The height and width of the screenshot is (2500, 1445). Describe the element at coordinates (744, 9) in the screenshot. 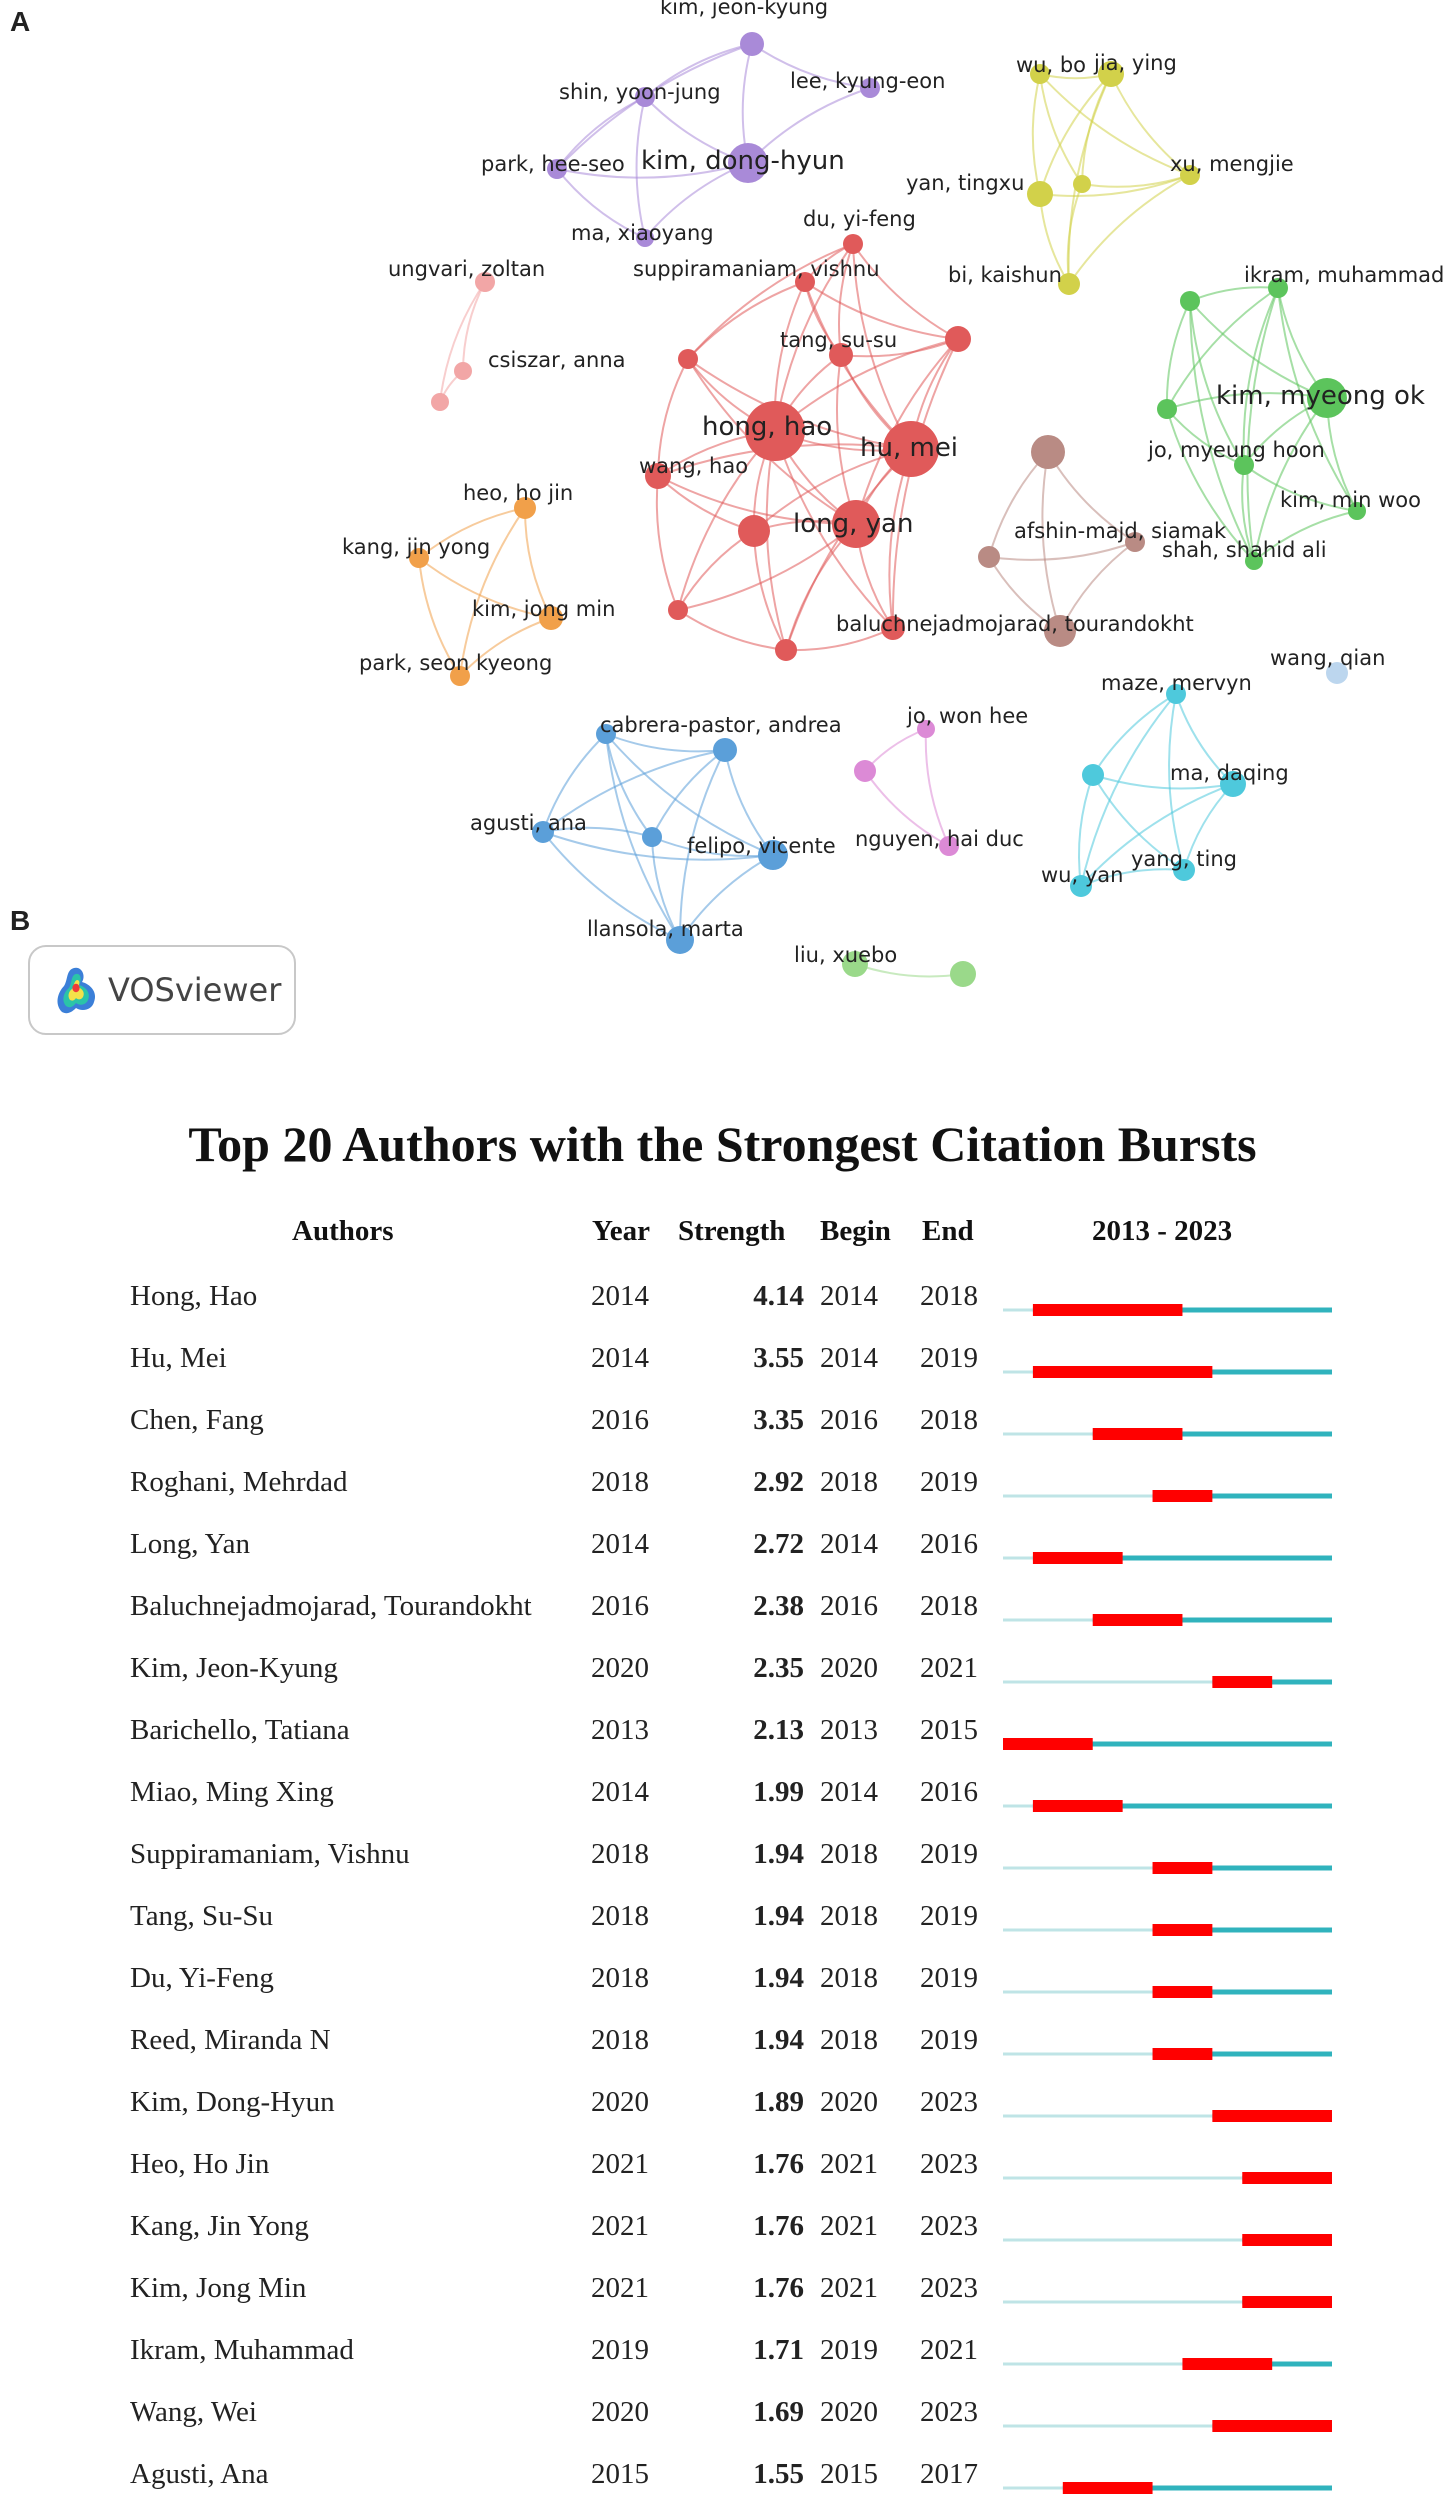

I see `network-node-label: kim, jeon-kyung` at that location.